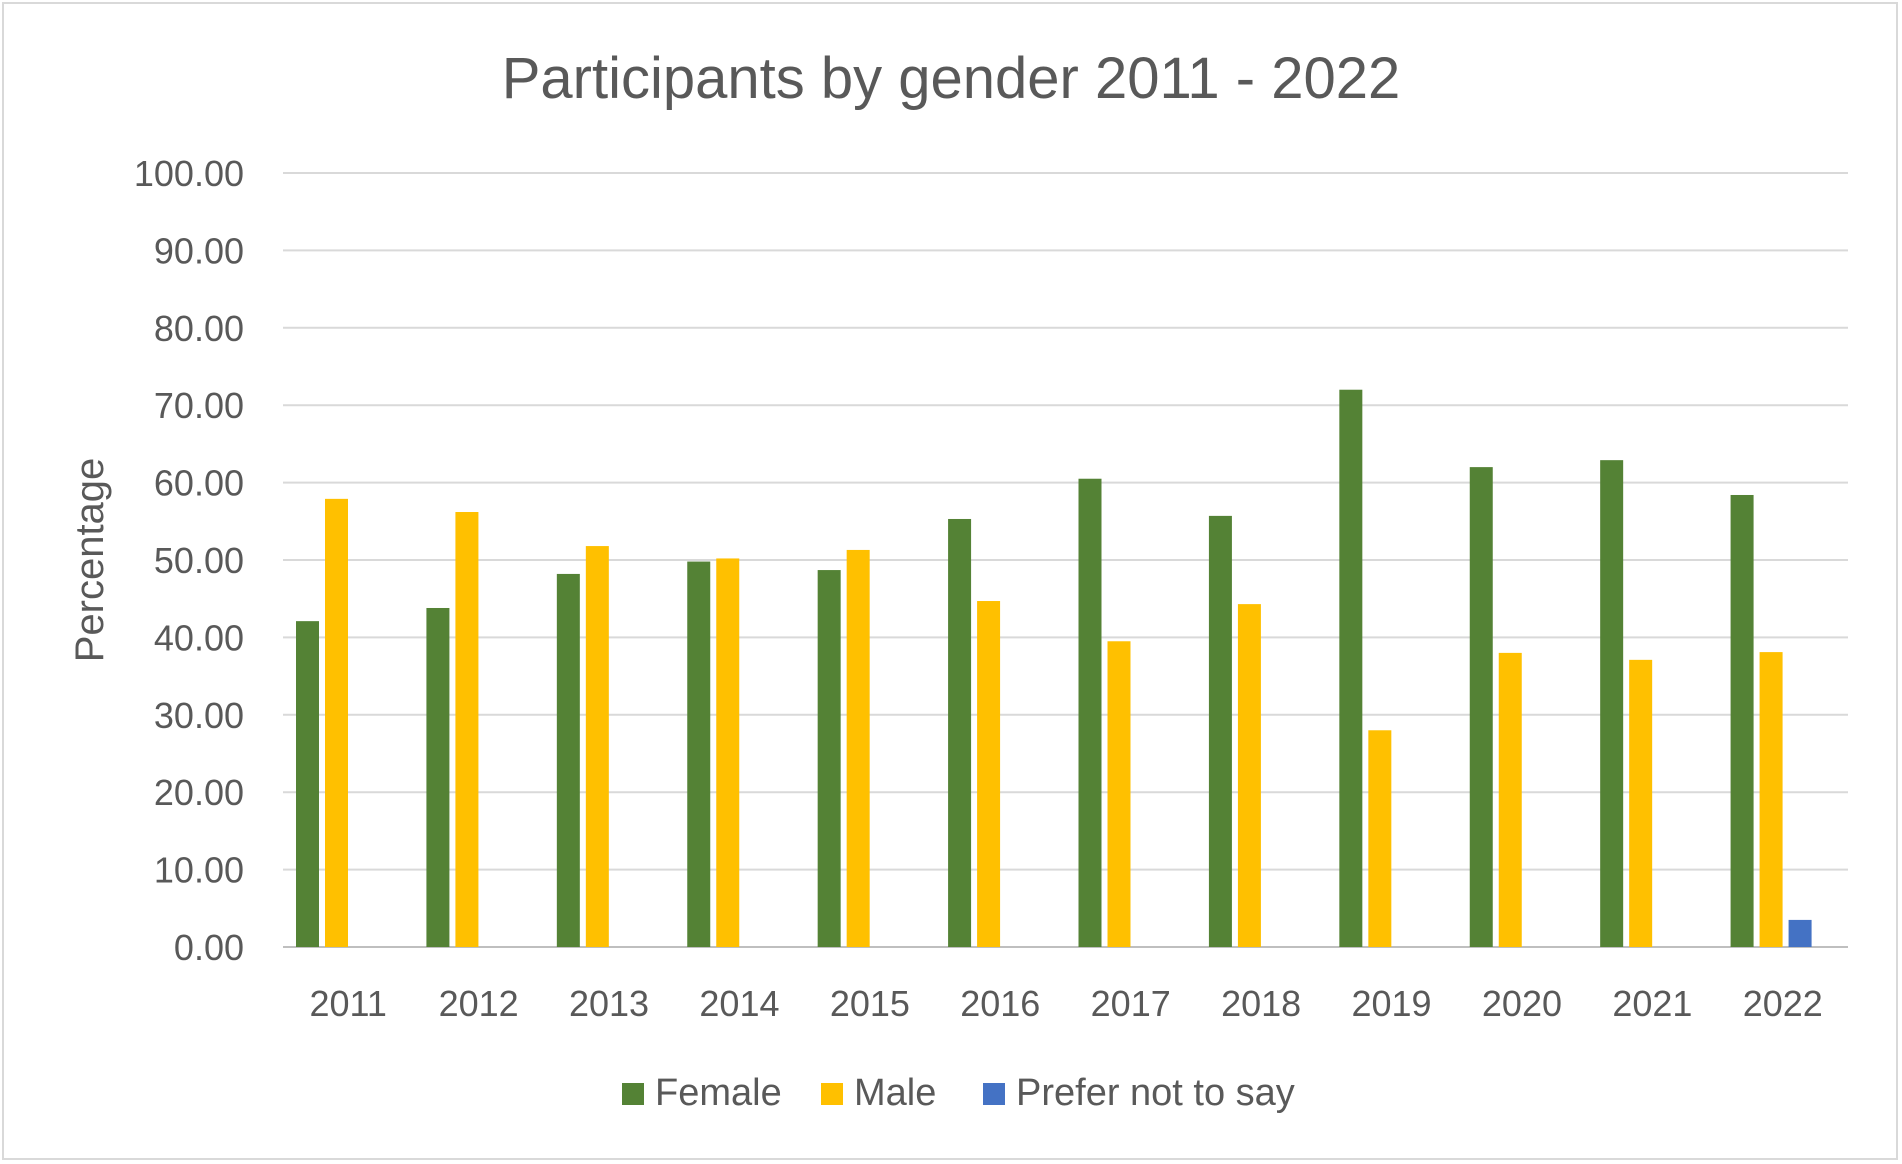  What do you see at coordinates (739, 1003) in the screenshot?
I see `x-tick-label: 2014` at bounding box center [739, 1003].